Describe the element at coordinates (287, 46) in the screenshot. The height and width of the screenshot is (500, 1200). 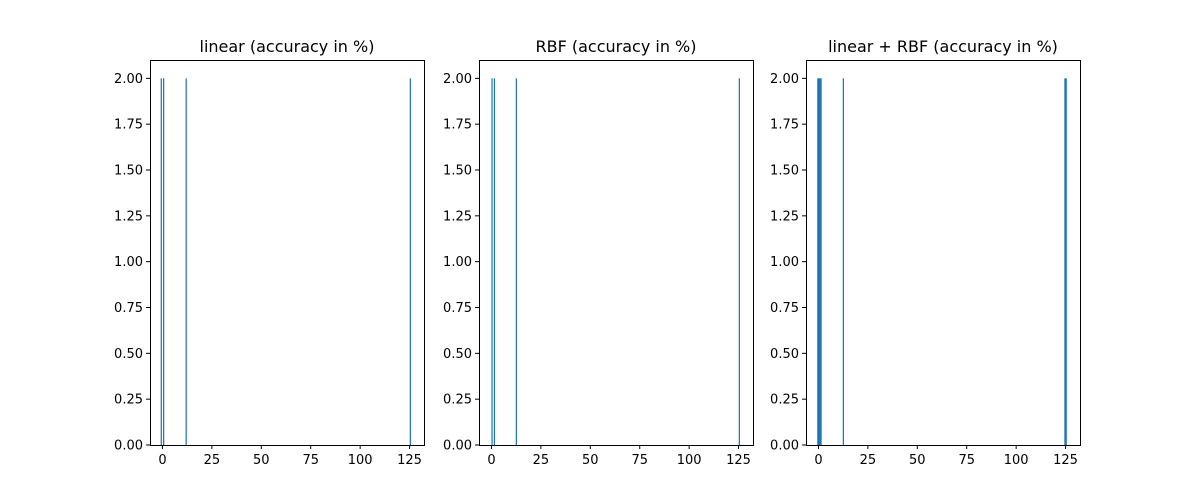
I see `subplot-title: linear (accuracy in %)` at that location.